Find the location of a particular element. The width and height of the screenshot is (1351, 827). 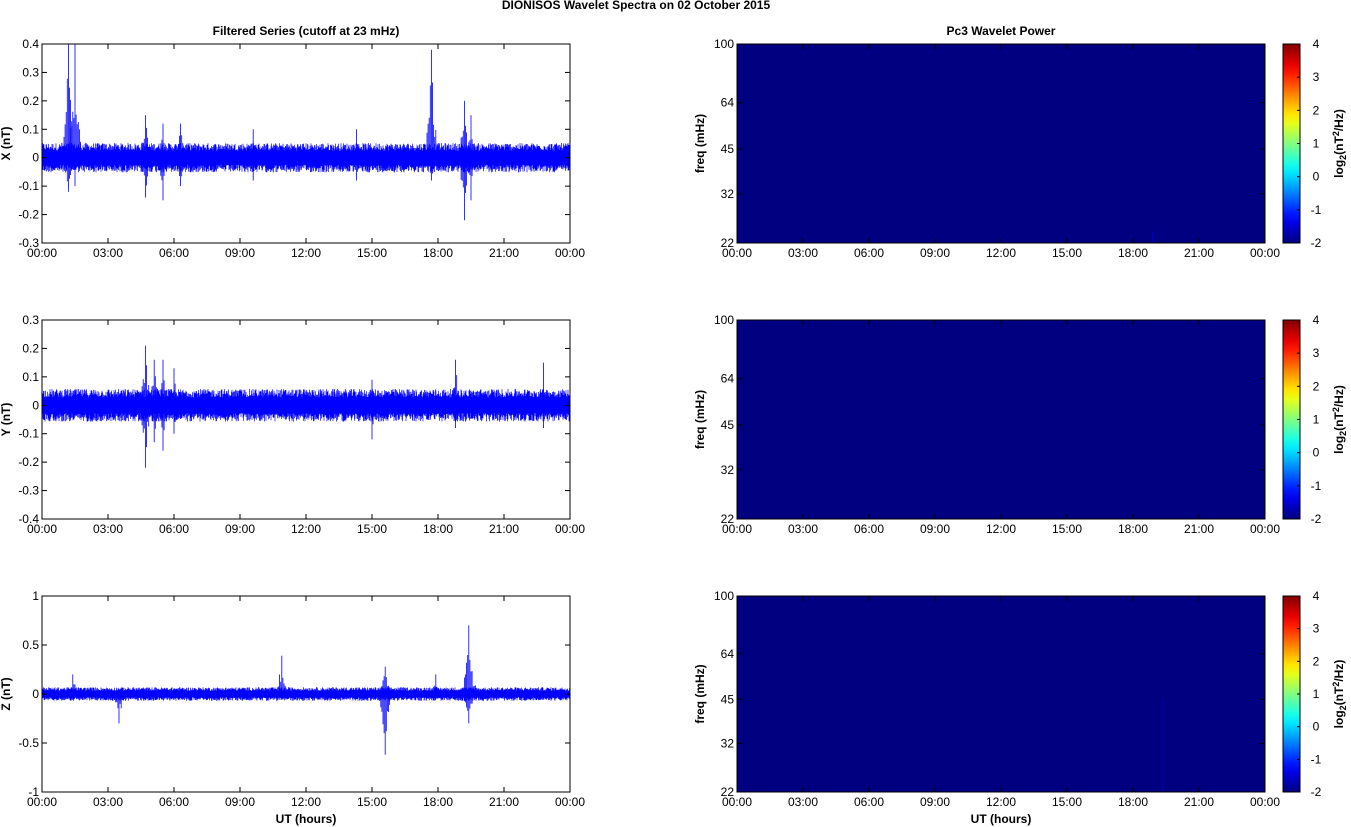

y-tick-label: 0.4 is located at coordinates (30, 44).